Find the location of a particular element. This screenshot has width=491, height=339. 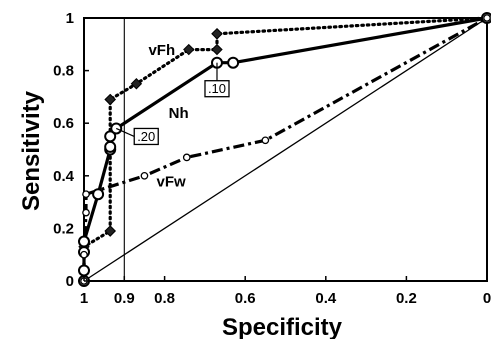

annotation-label: .20 is located at coordinates (146, 136).